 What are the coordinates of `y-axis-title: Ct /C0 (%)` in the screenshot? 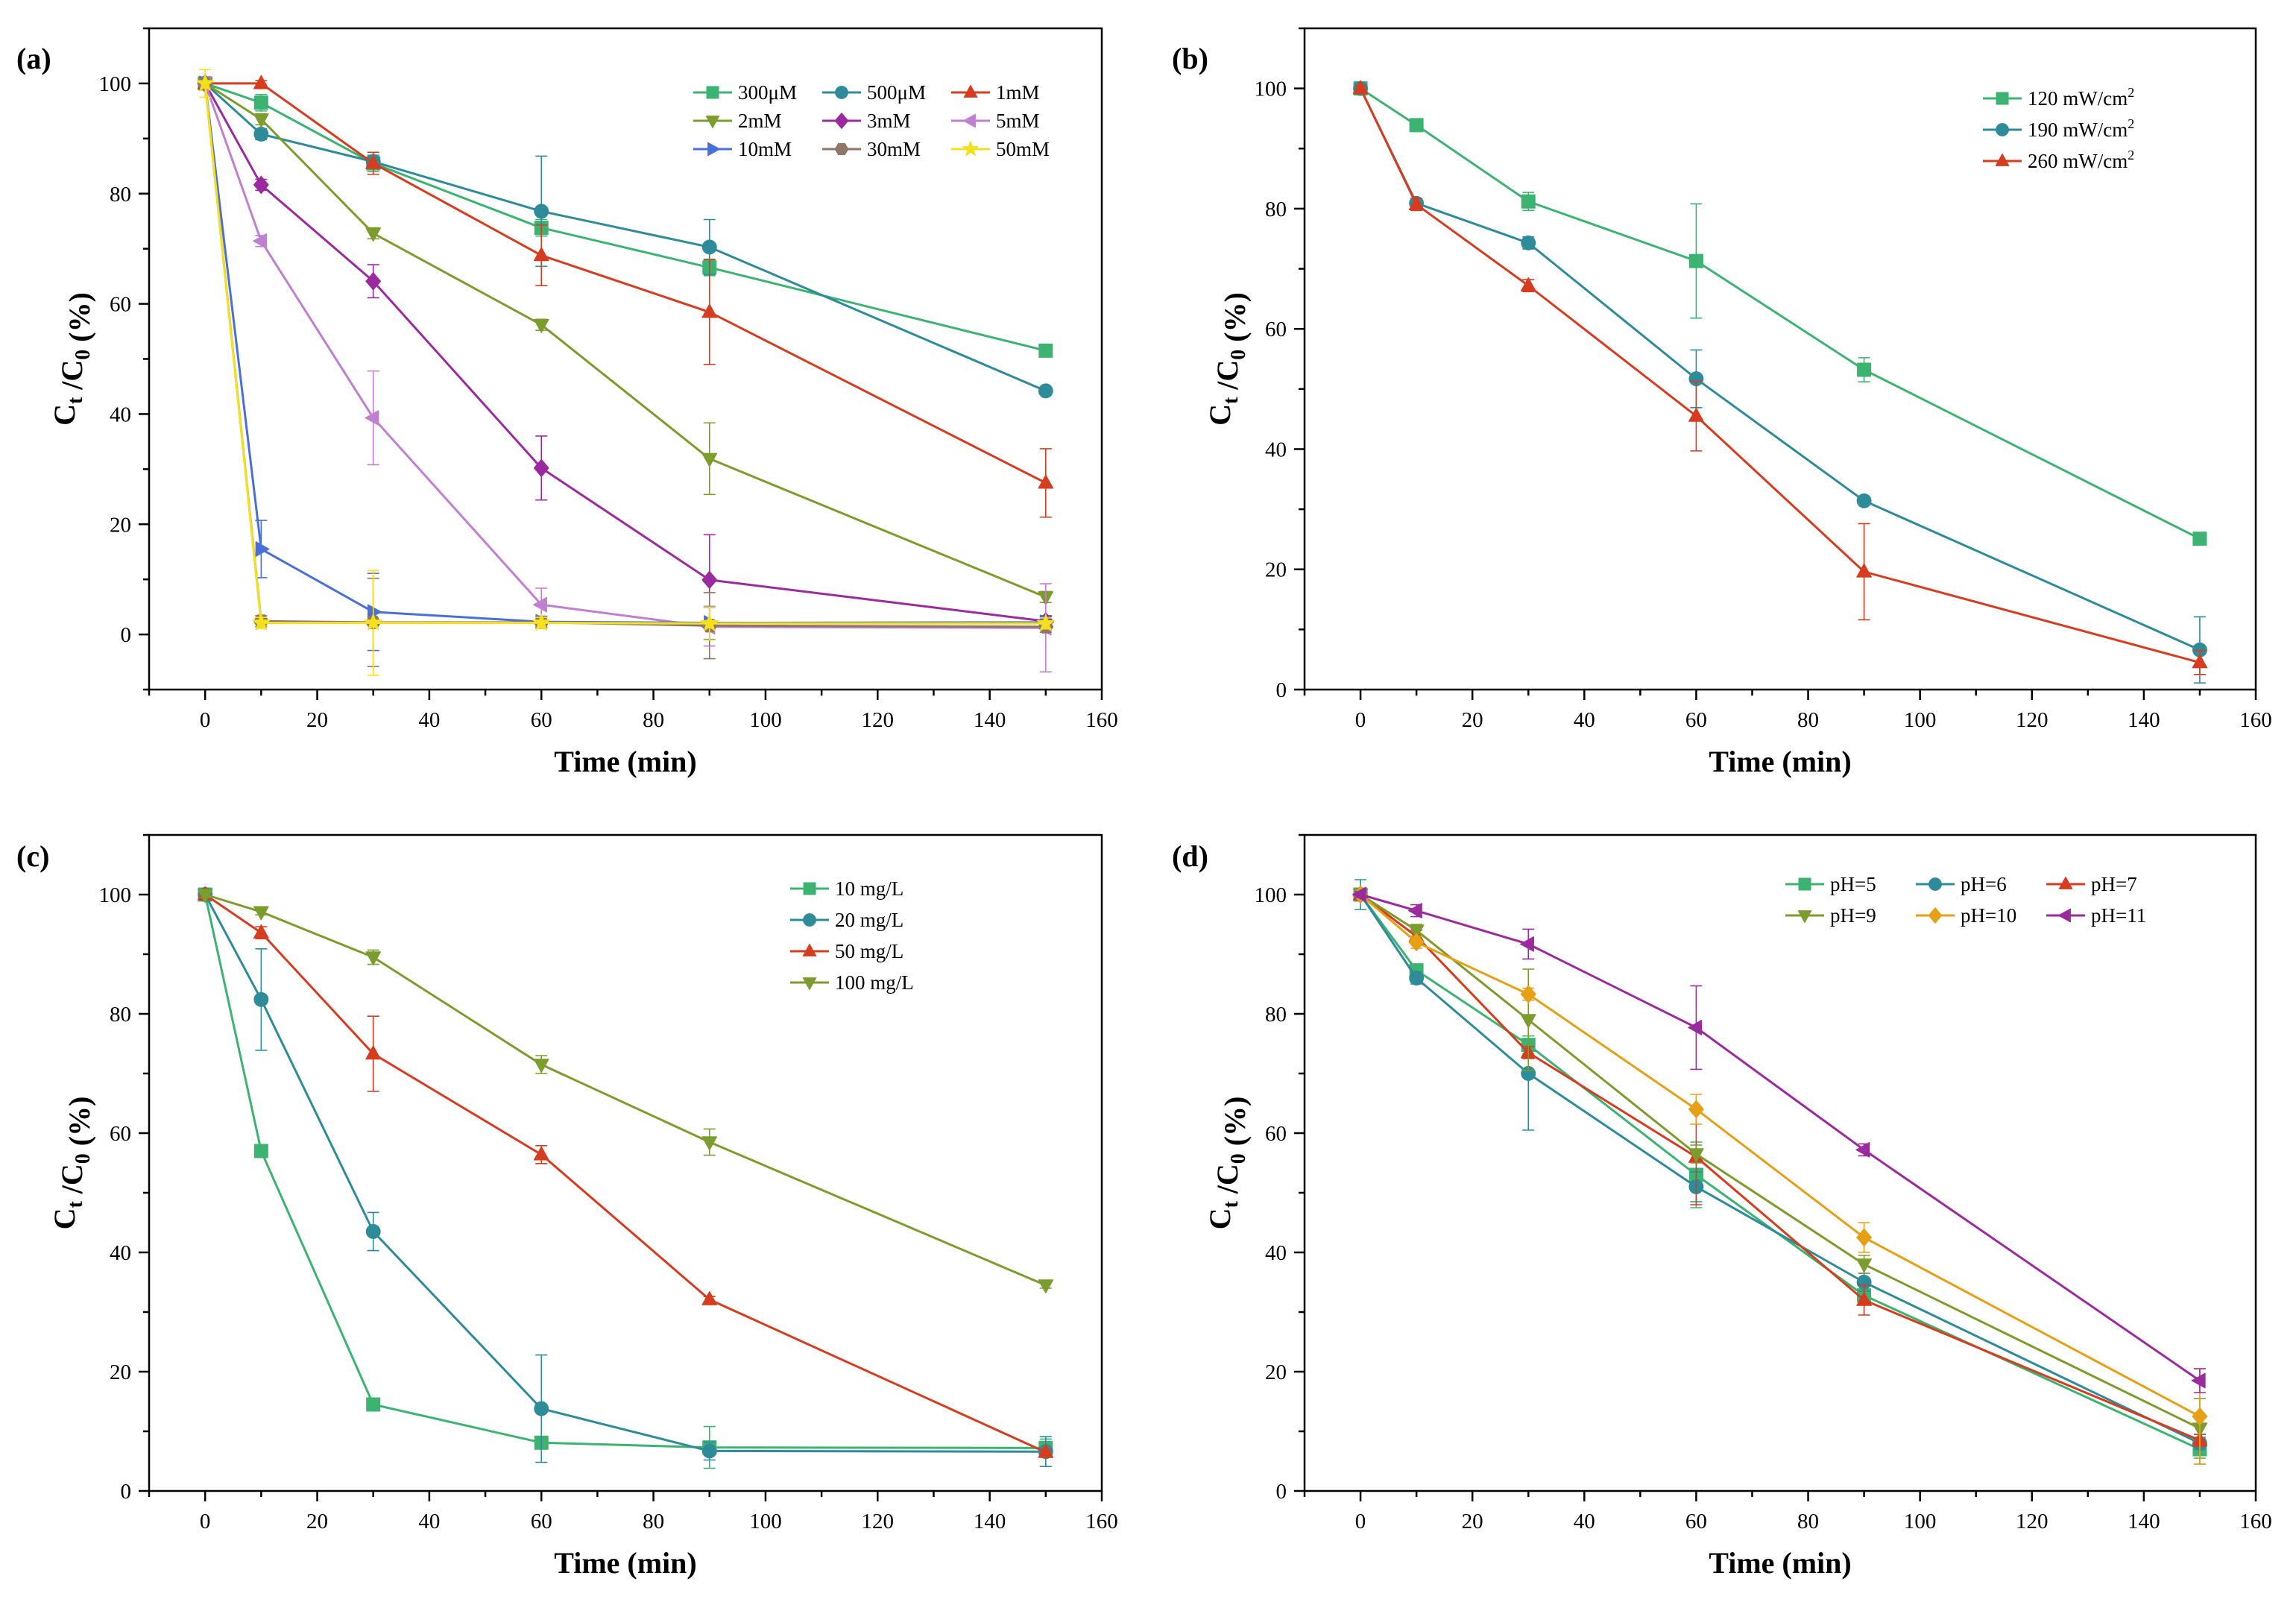 It's located at (72, 1163).